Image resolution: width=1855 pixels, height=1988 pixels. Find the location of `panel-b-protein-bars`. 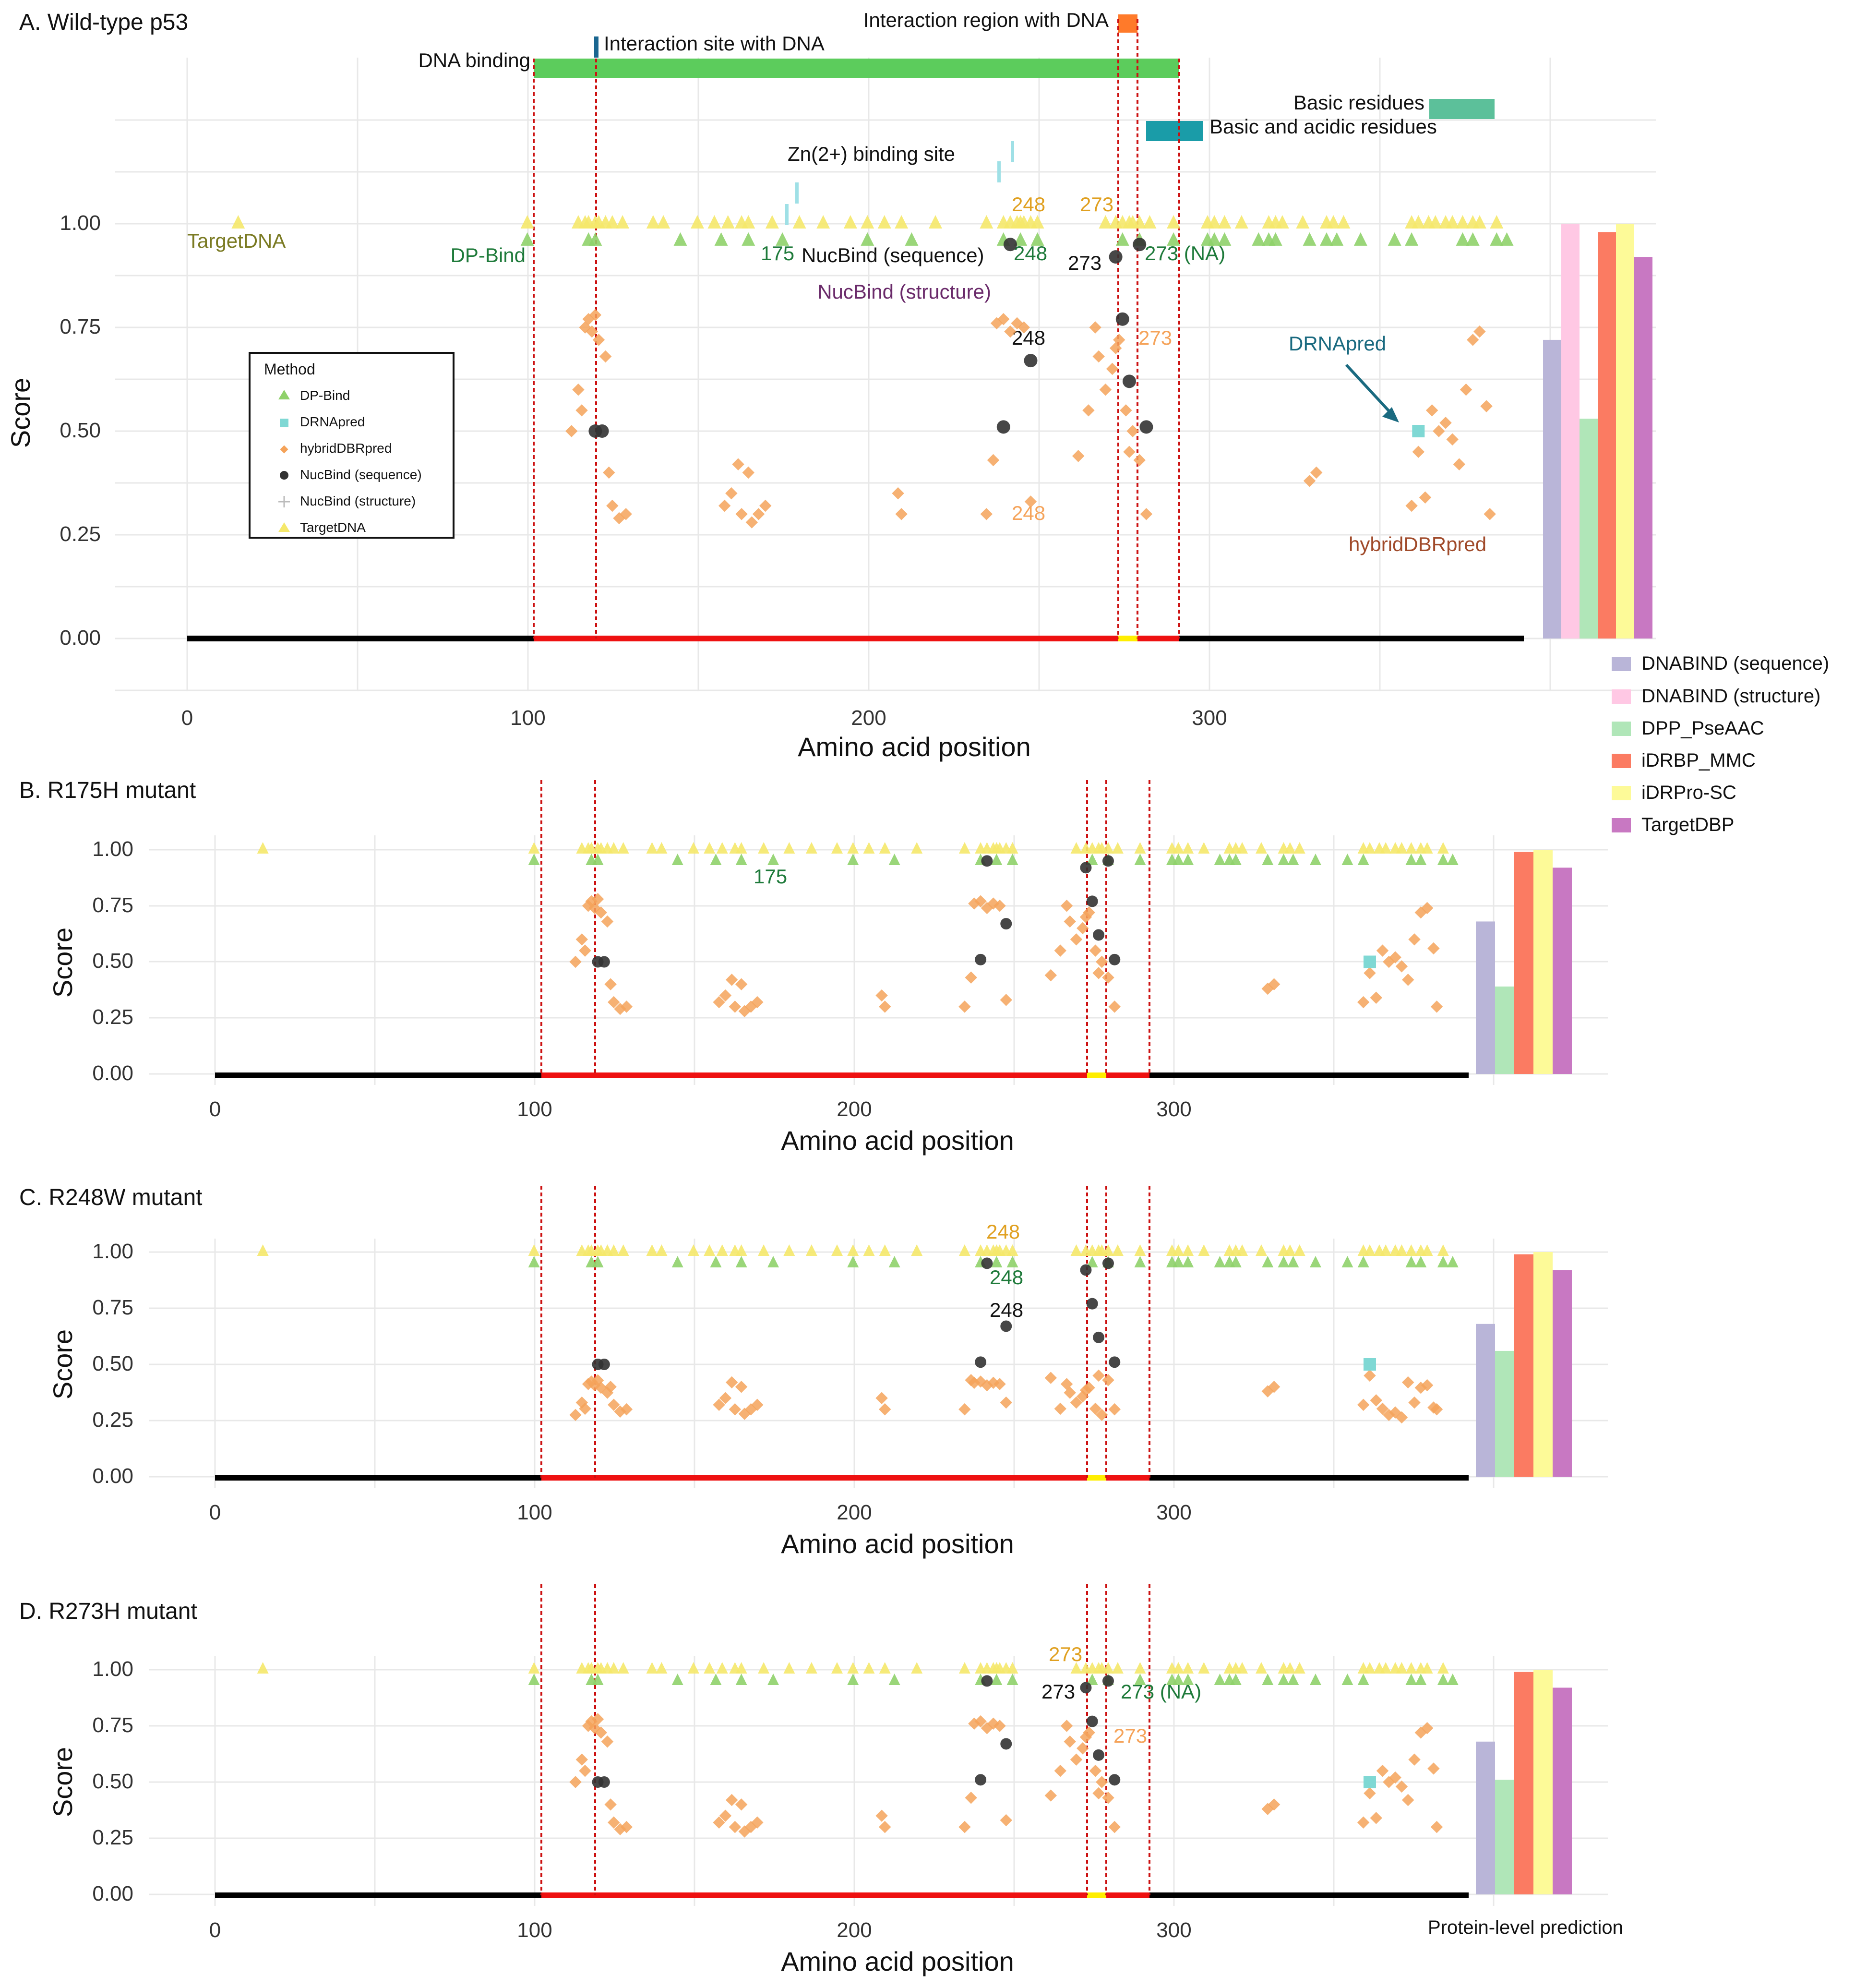

panel-b-protein-bars is located at coordinates (1524, 962).